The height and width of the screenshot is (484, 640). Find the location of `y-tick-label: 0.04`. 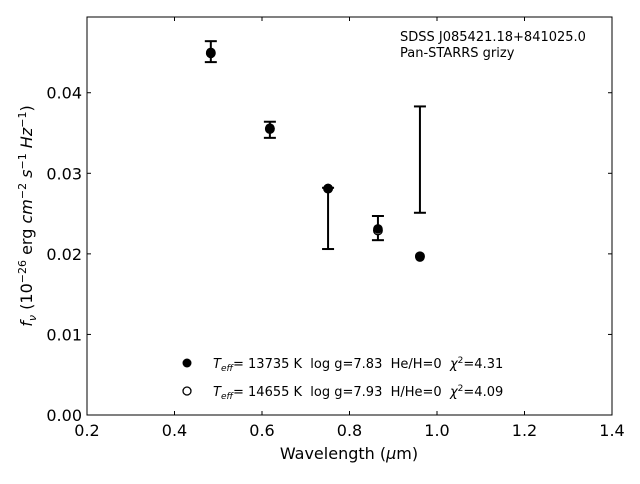

y-tick-label: 0.04 is located at coordinates (64, 93).